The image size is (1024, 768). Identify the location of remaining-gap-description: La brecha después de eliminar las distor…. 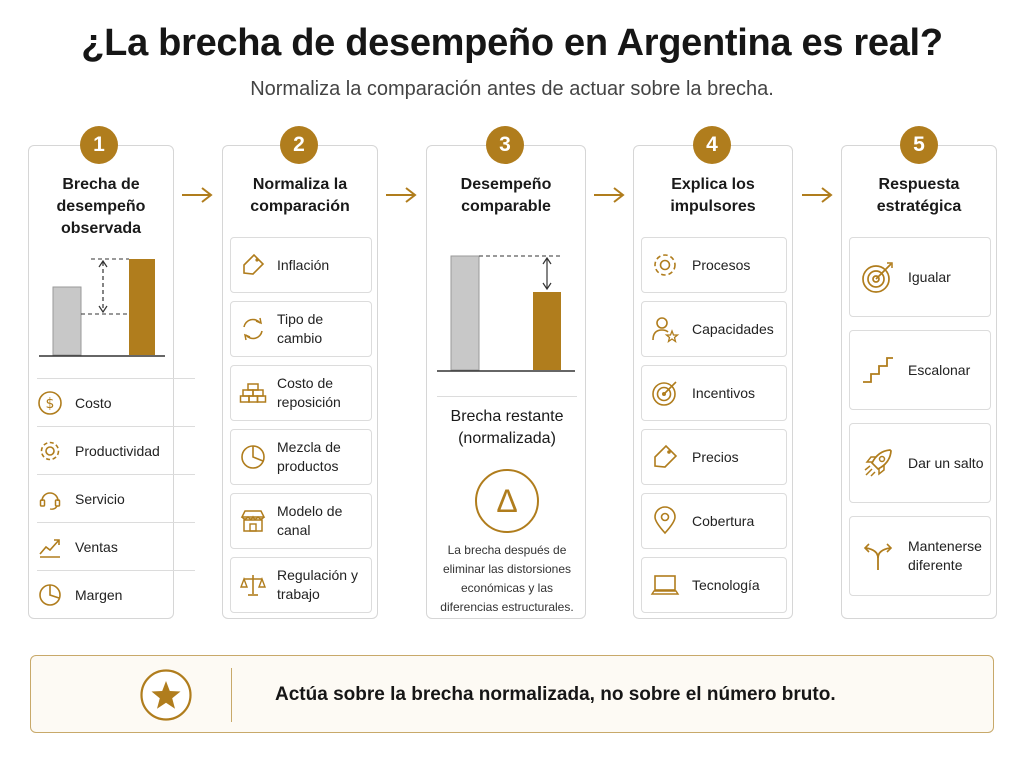
(507, 578).